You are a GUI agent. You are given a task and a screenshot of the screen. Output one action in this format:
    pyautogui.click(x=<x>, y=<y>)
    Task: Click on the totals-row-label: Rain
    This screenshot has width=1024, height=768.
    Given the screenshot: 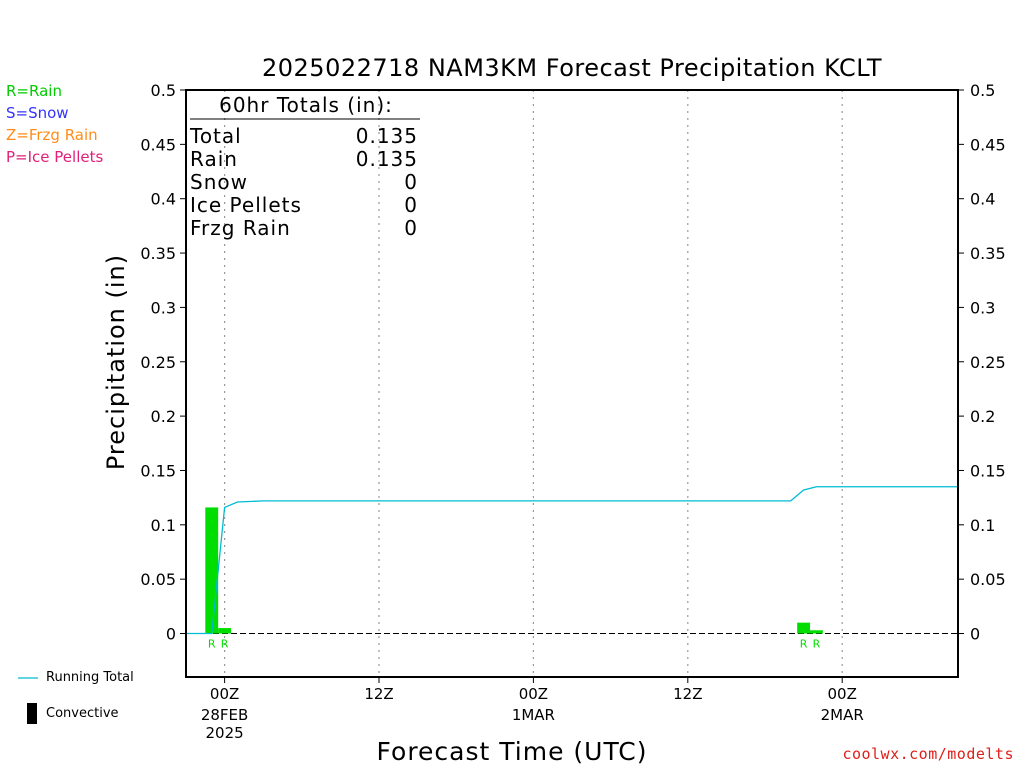 What is the action you would take?
    pyautogui.click(x=214, y=159)
    